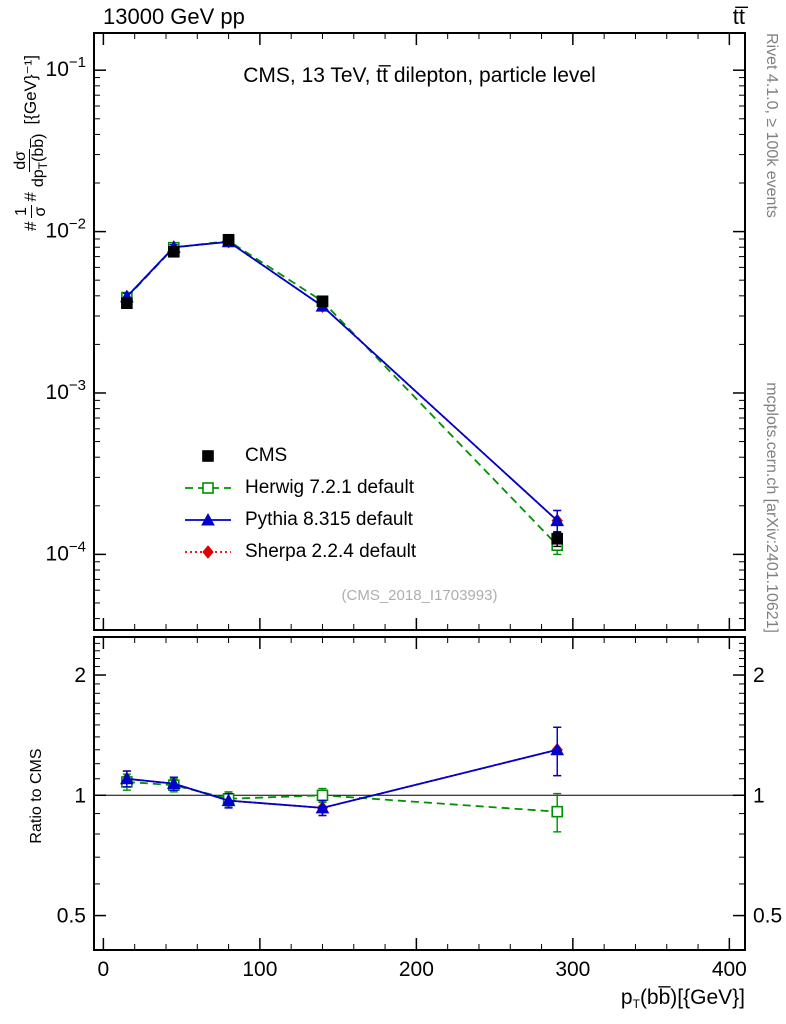 Image resolution: width=786 pixels, height=1024 pixels. Describe the element at coordinates (329, 487) in the screenshot. I see `legend-label: Herwig 7.2.1 default` at that location.